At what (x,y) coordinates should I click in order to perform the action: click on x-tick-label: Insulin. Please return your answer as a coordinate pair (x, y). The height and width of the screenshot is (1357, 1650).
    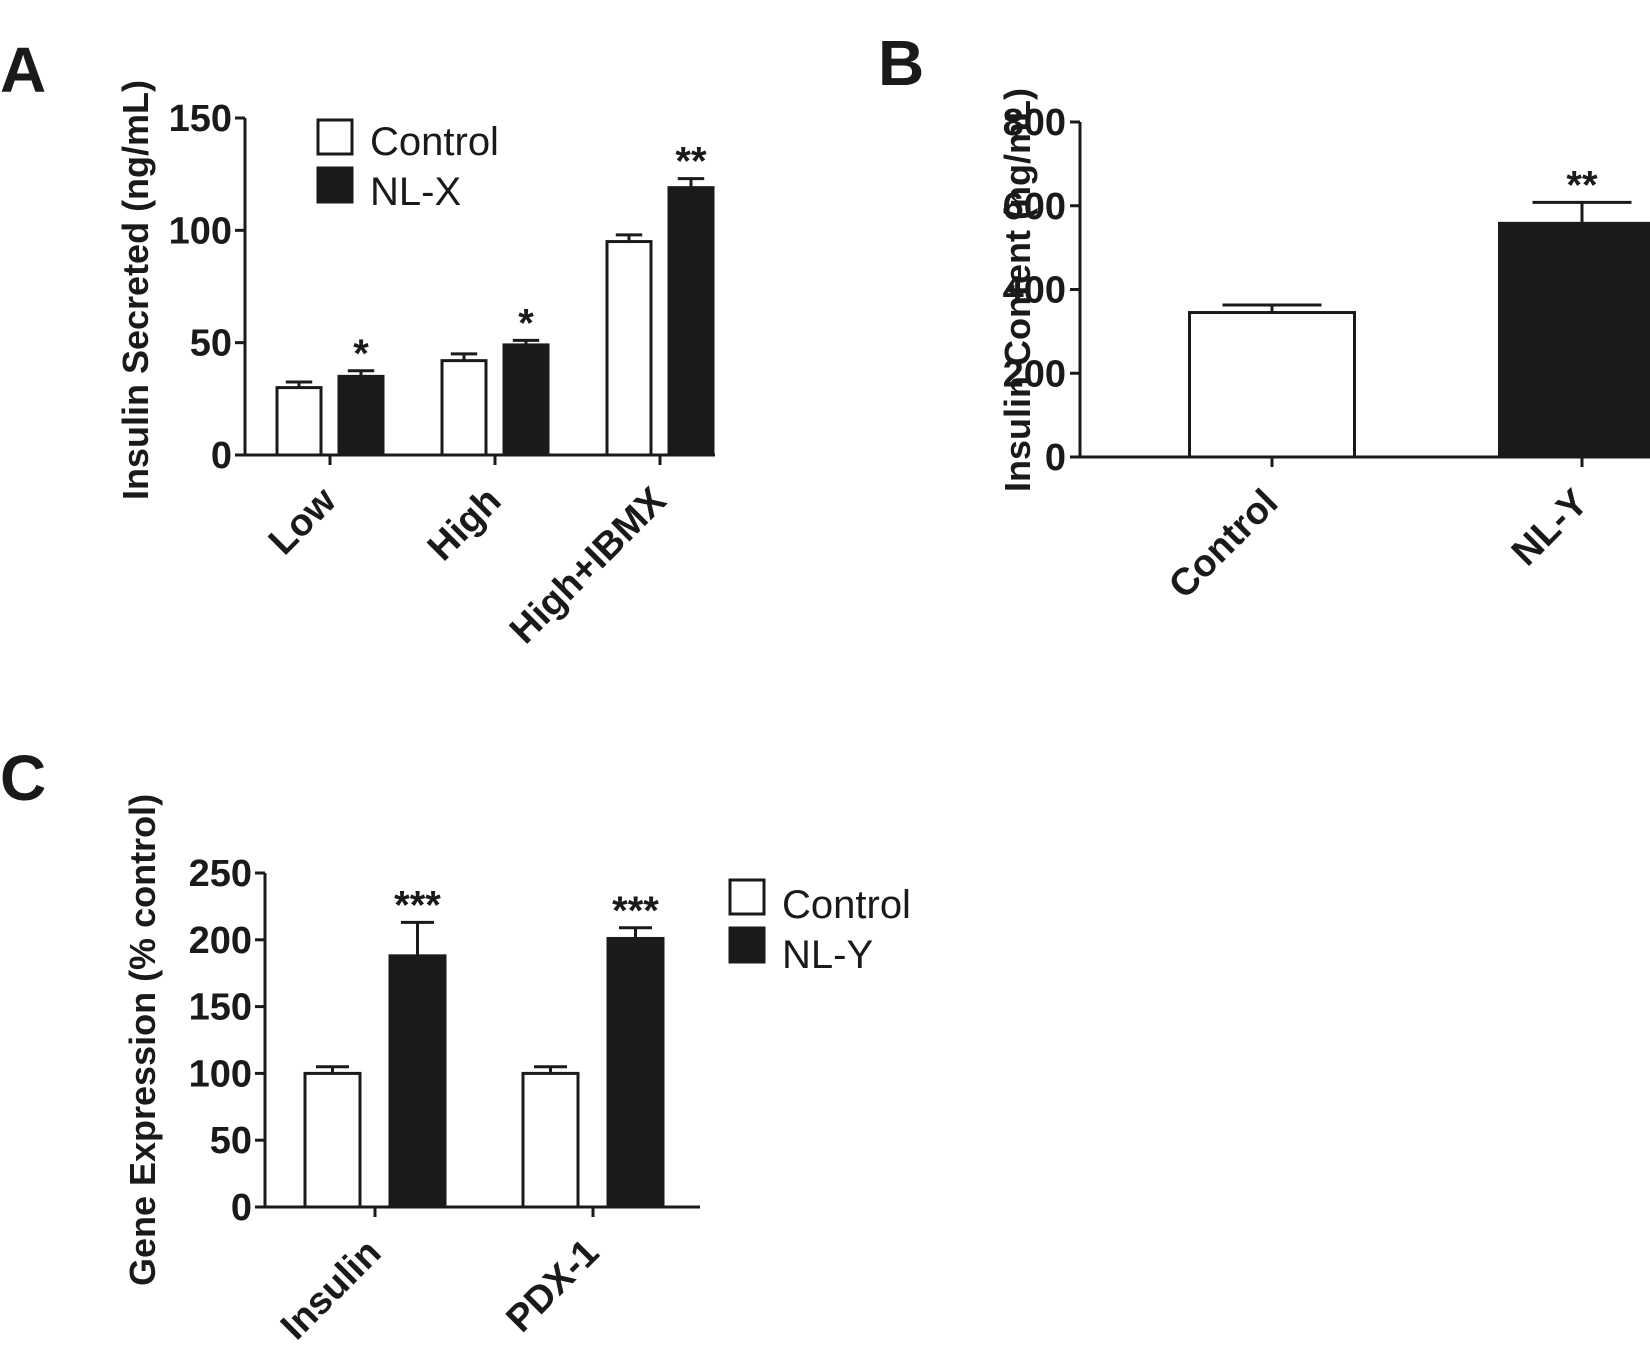
    Looking at the image, I should click on (331, 1290).